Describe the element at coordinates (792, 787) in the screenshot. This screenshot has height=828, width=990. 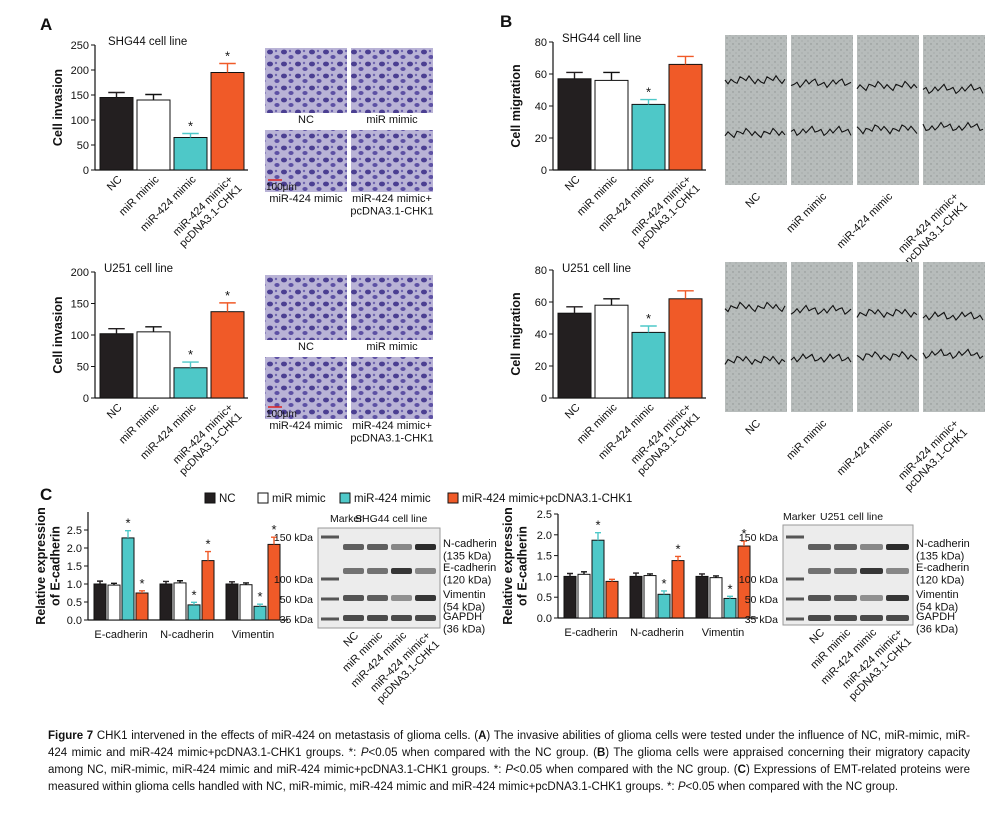
I see `caption-text: <0.05 when compared with the NC group.` at that location.